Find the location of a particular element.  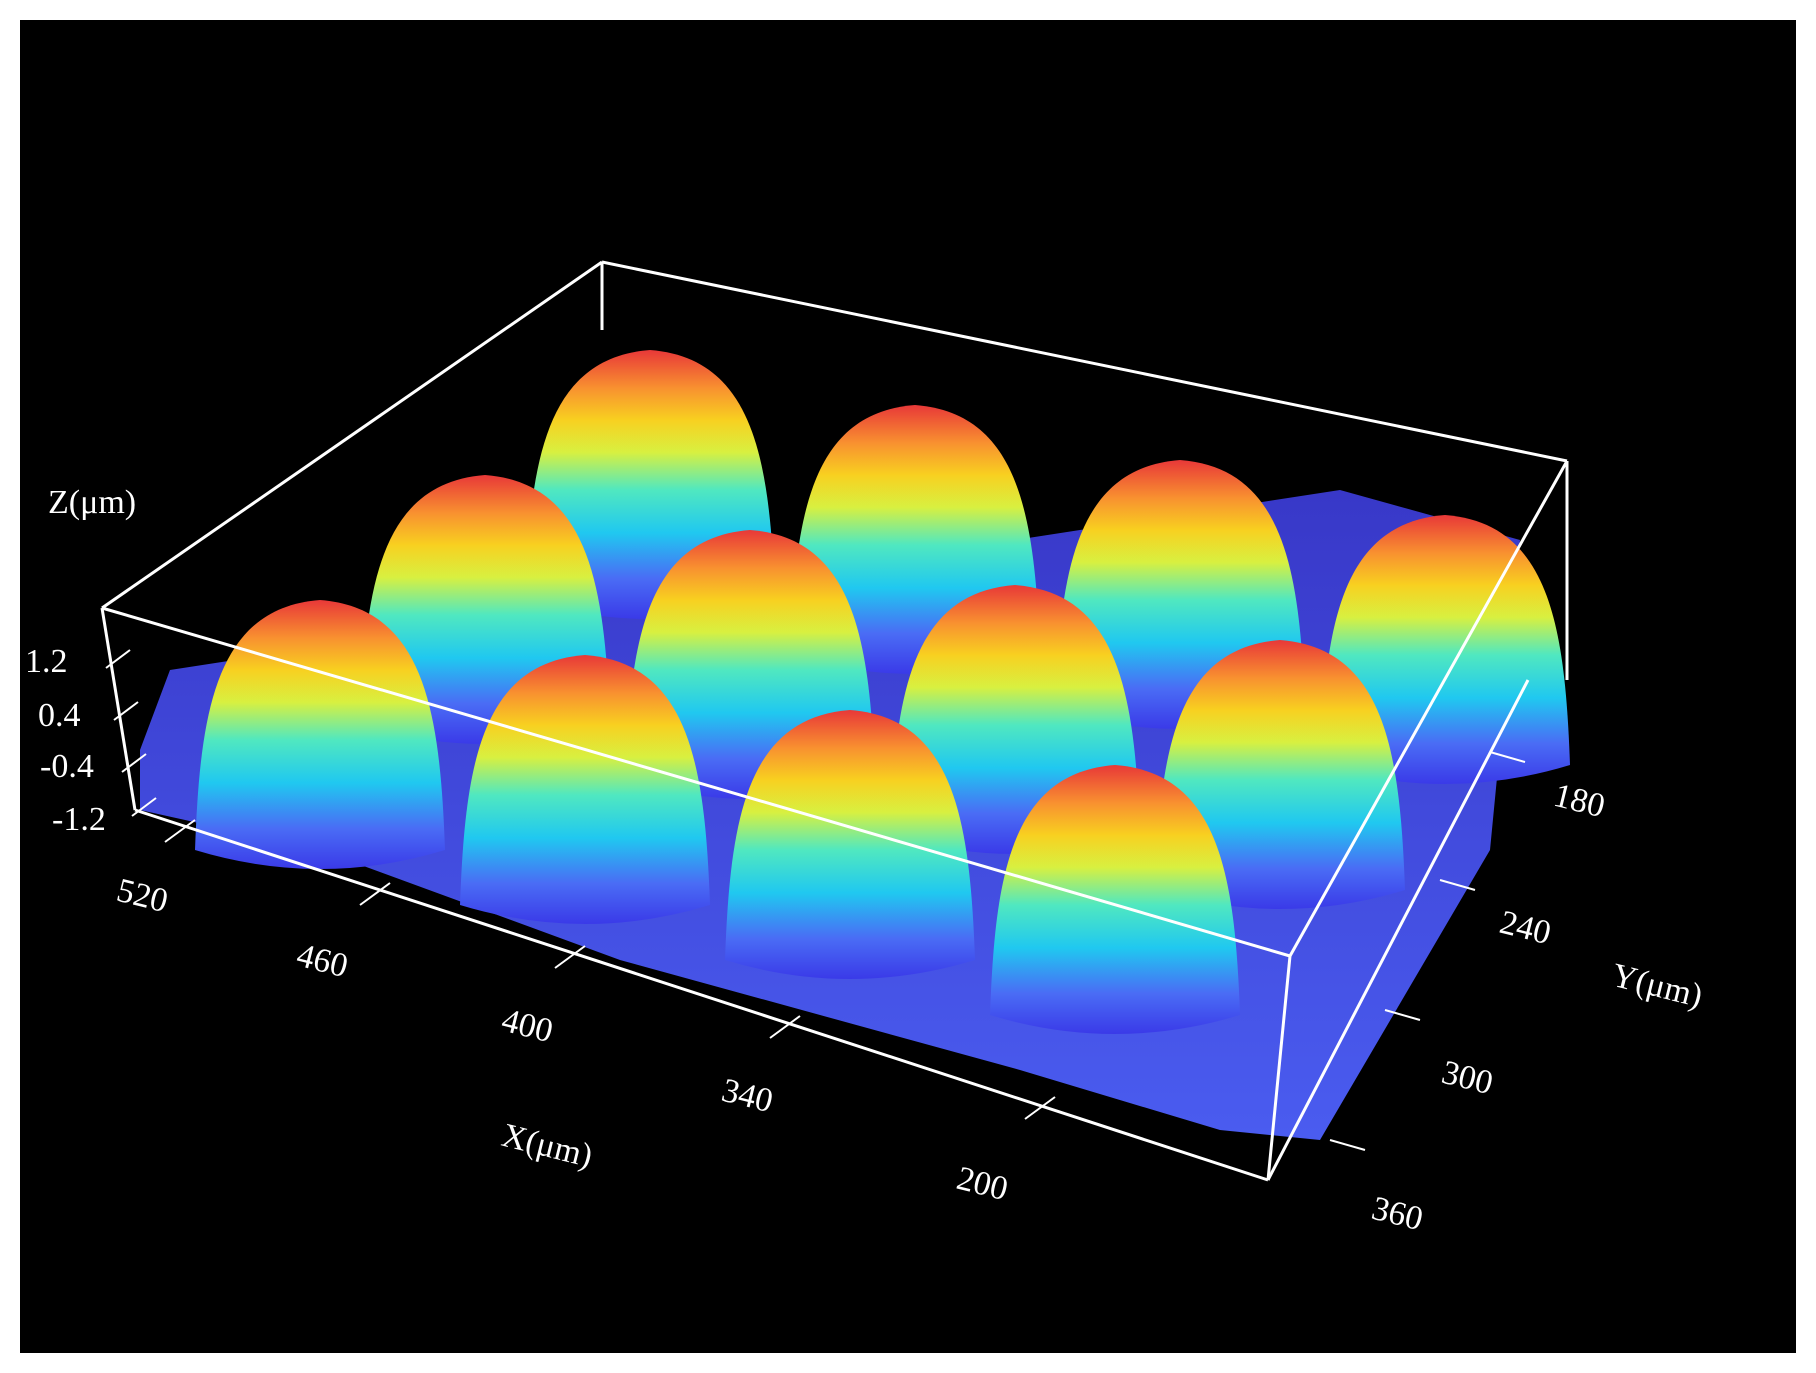

z-tick-label: 1.2 is located at coordinates (46, 661).